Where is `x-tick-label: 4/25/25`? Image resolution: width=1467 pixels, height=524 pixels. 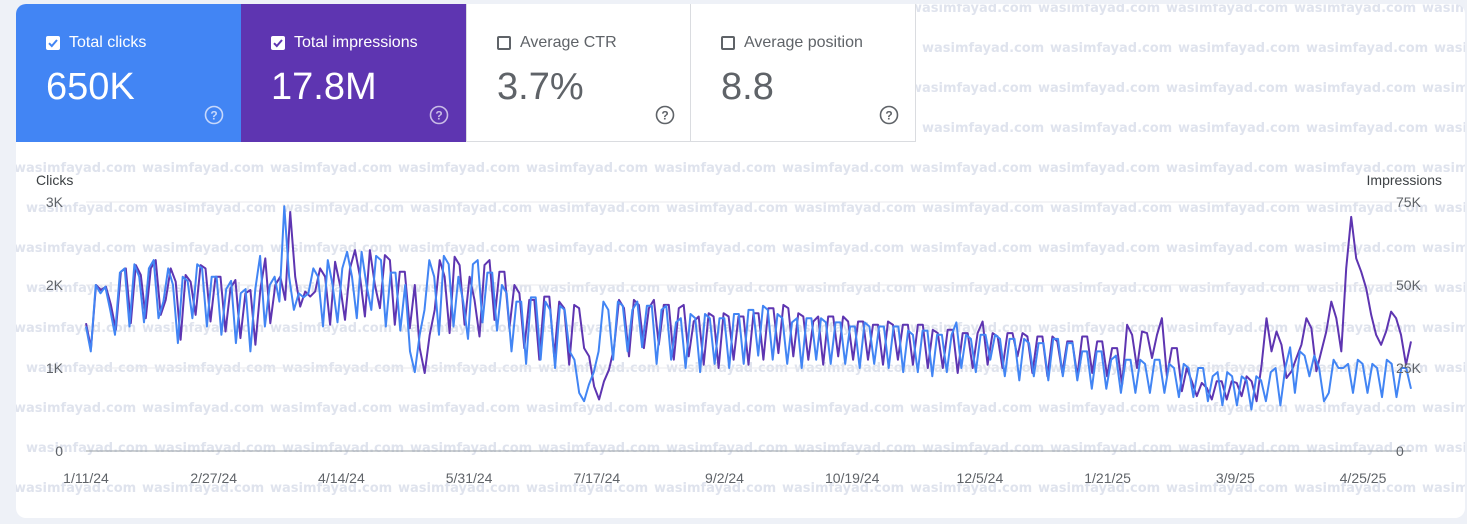 x-tick-label: 4/25/25 is located at coordinates (1363, 478).